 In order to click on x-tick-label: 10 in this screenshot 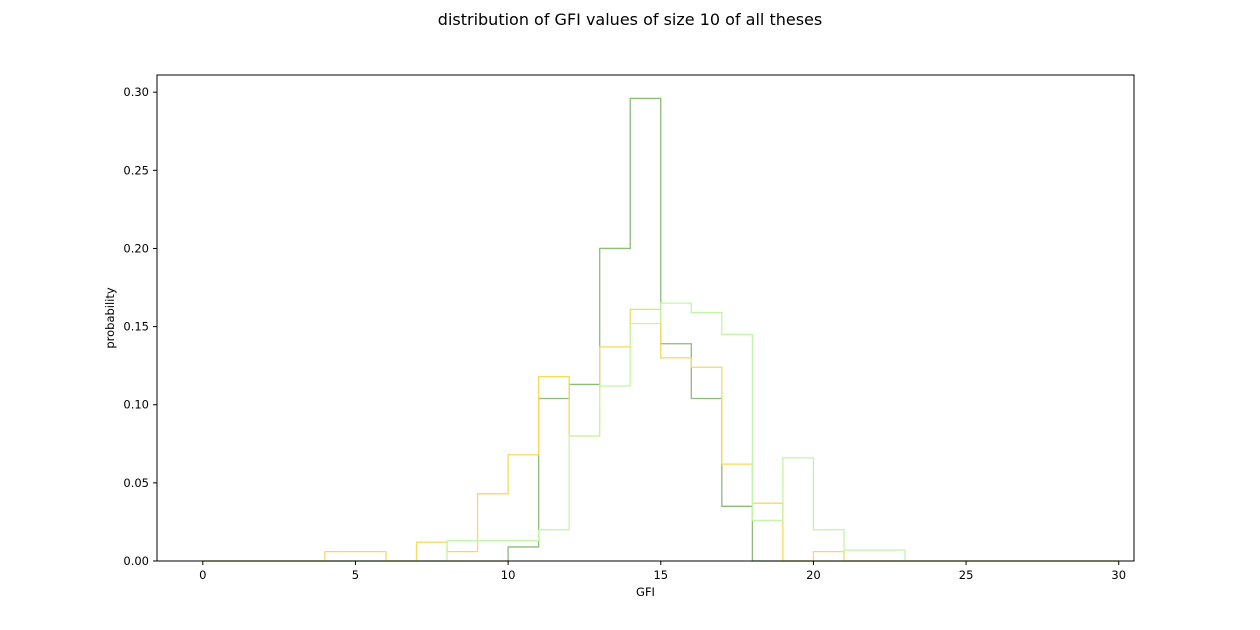, I will do `click(508, 575)`.